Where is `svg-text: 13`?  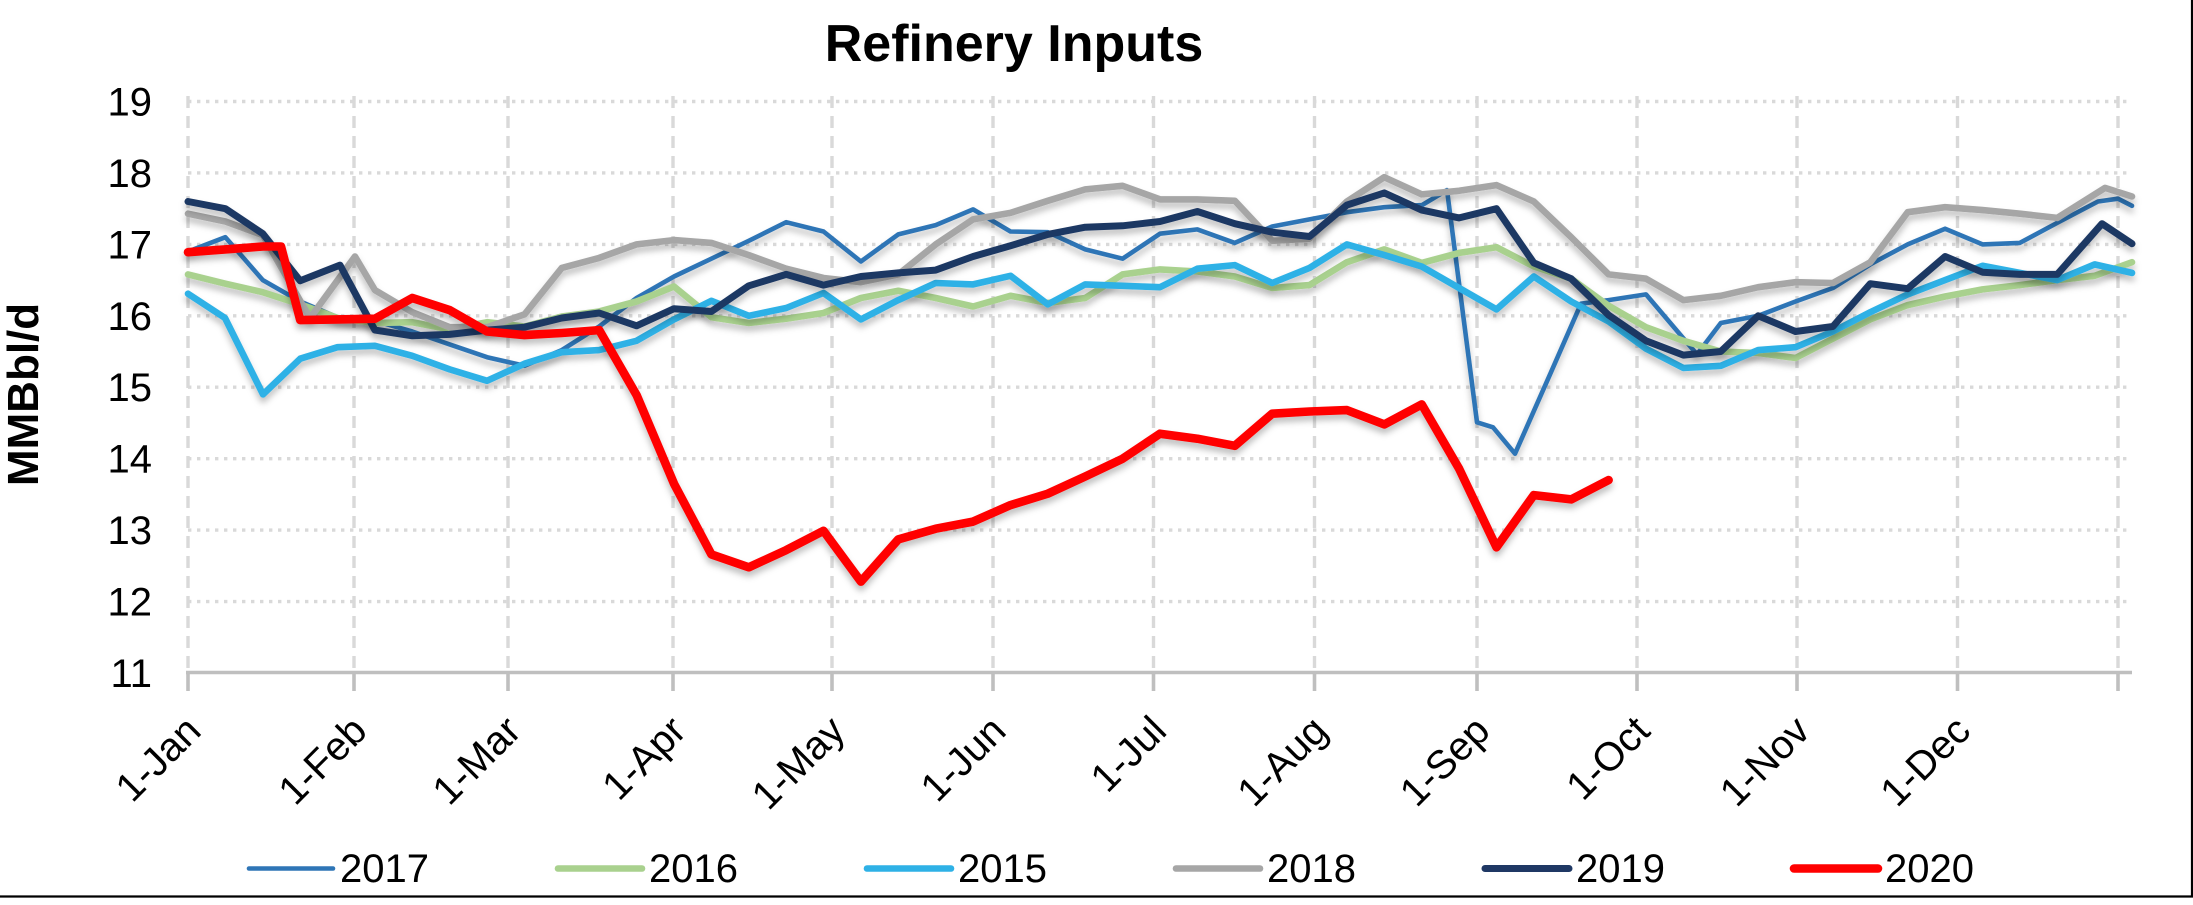 svg-text: 13 is located at coordinates (130, 531).